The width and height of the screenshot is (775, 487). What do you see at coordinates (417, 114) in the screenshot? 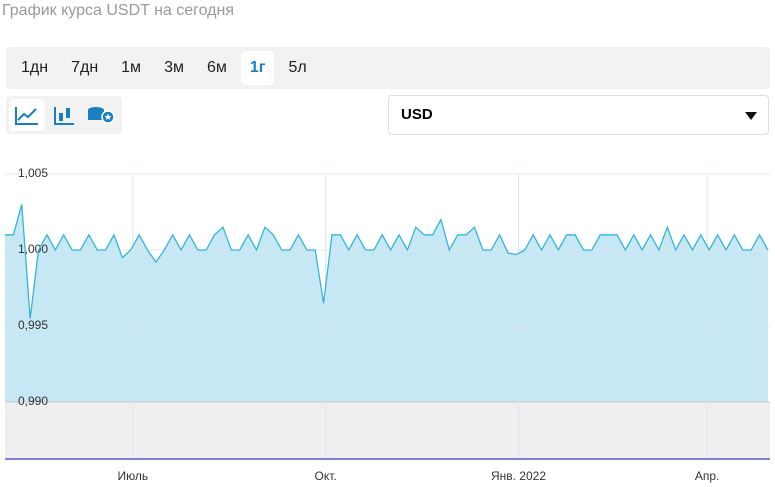
I see `currency-label: USD` at bounding box center [417, 114].